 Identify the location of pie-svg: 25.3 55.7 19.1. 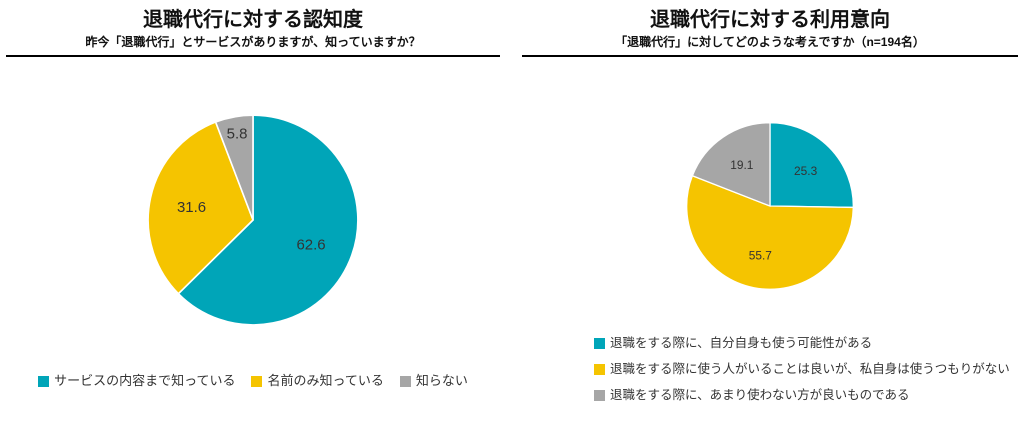
(770, 206).